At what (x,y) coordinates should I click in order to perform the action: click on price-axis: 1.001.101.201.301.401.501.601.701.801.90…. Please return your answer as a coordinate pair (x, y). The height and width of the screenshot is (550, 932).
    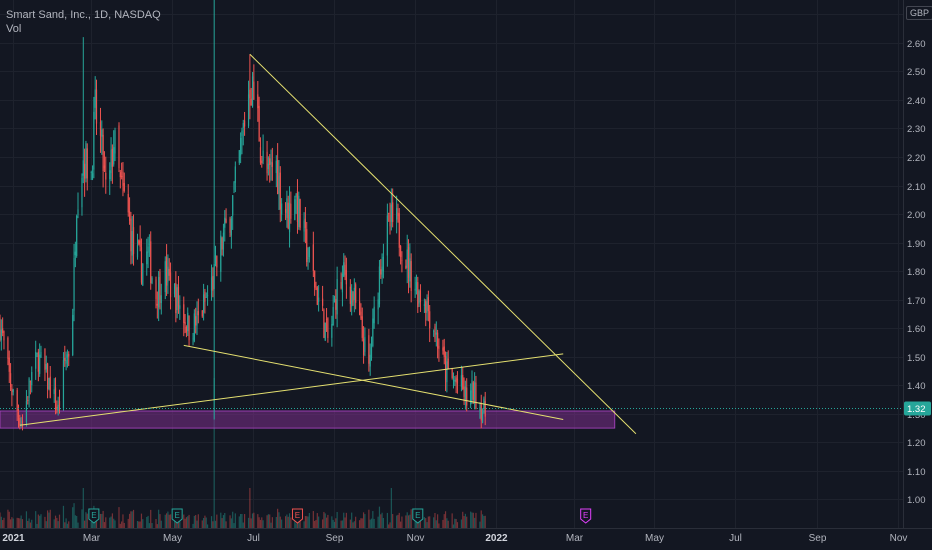
    Looking at the image, I should click on (917, 275).